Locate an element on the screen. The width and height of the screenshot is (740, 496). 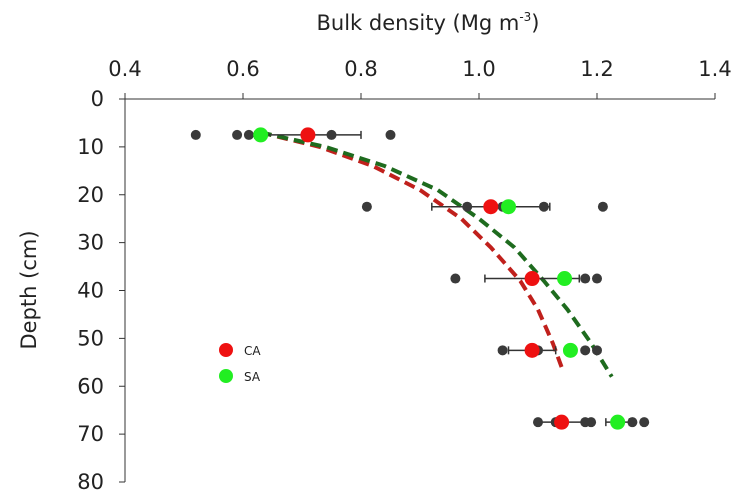
y-axis-ticks: 0 10 20 30 40 50 60 70 80 is located at coordinates (101, 290).